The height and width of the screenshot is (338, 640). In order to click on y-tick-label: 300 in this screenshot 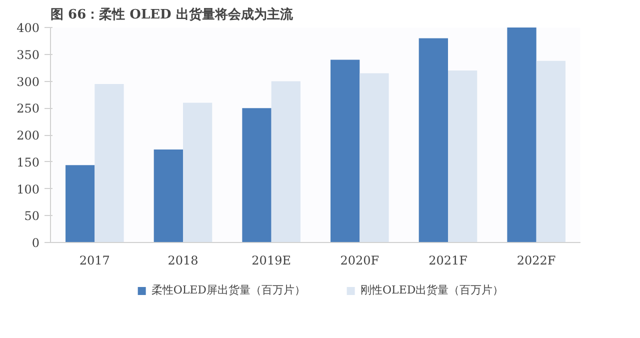, I will do `click(28, 81)`.